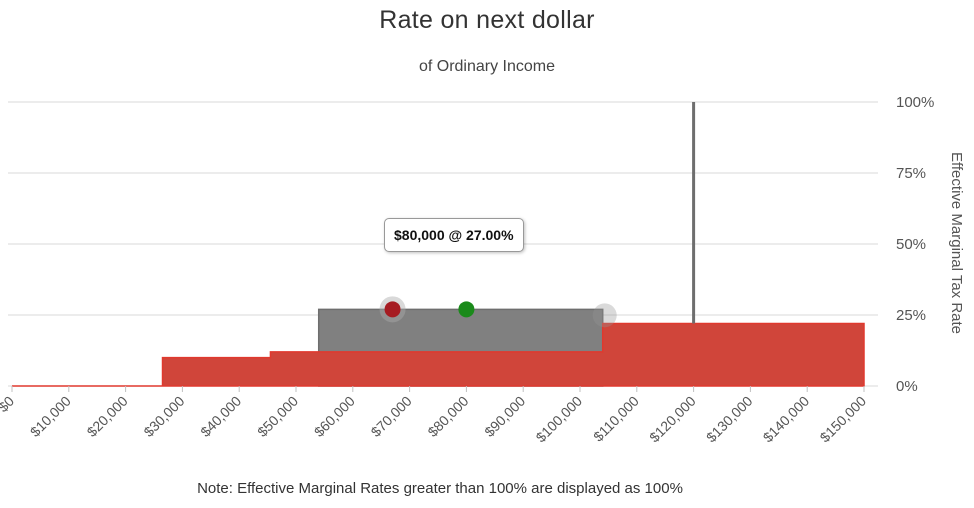 The image size is (974, 508). What do you see at coordinates (616, 419) in the screenshot?
I see `x-tick-label: $110,000` at bounding box center [616, 419].